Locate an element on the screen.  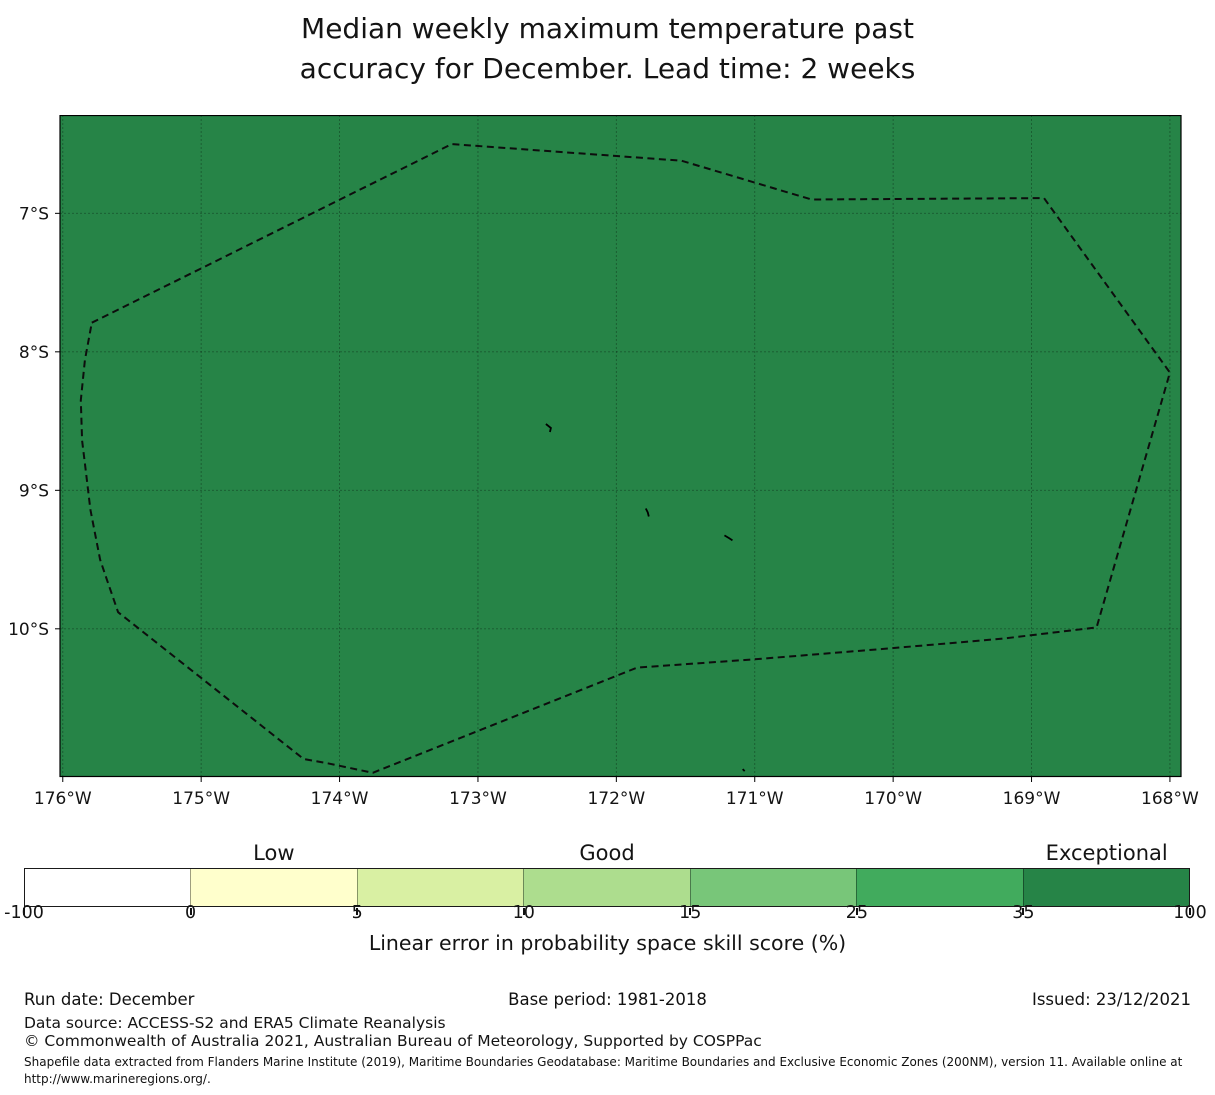
x-axis-tick-label: 172°W is located at coordinates (616, 799).